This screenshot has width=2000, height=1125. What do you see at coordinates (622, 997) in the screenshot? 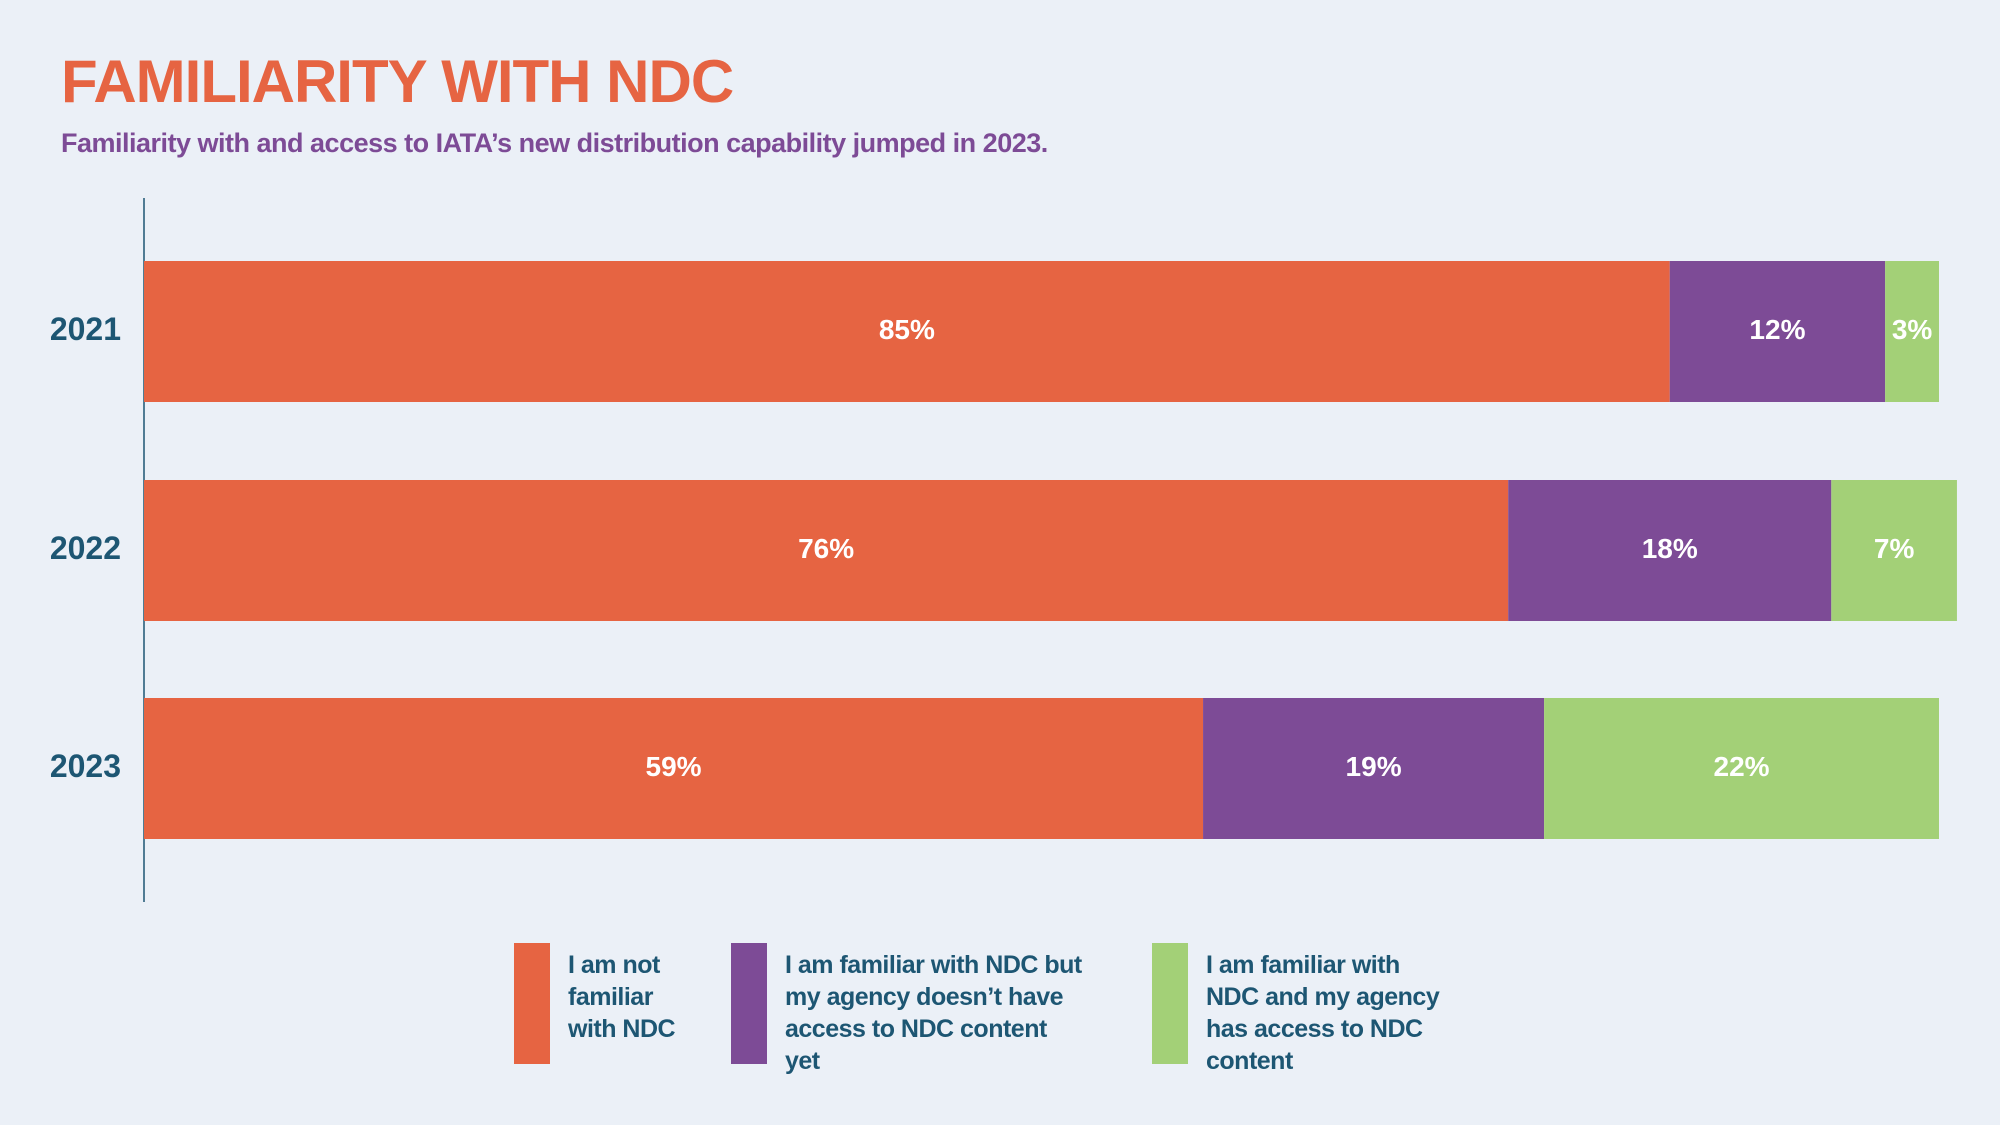
I see `legend-label: I am not familiar with NDC` at bounding box center [622, 997].